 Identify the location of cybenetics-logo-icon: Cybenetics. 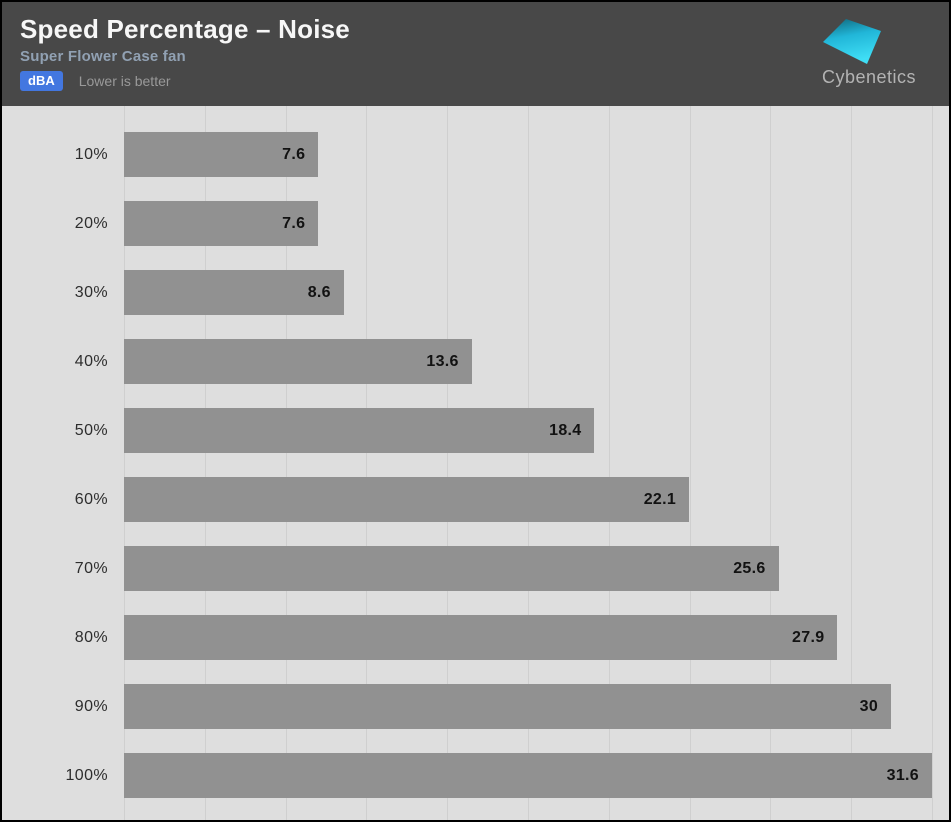
(869, 53).